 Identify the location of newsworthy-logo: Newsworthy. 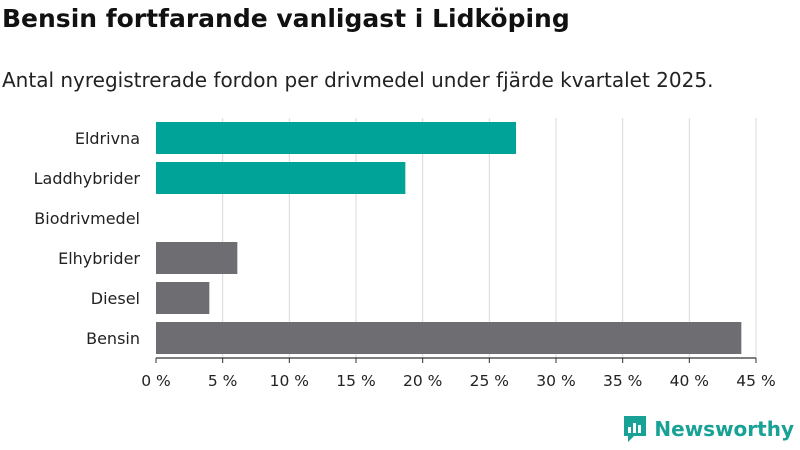
(708, 429).